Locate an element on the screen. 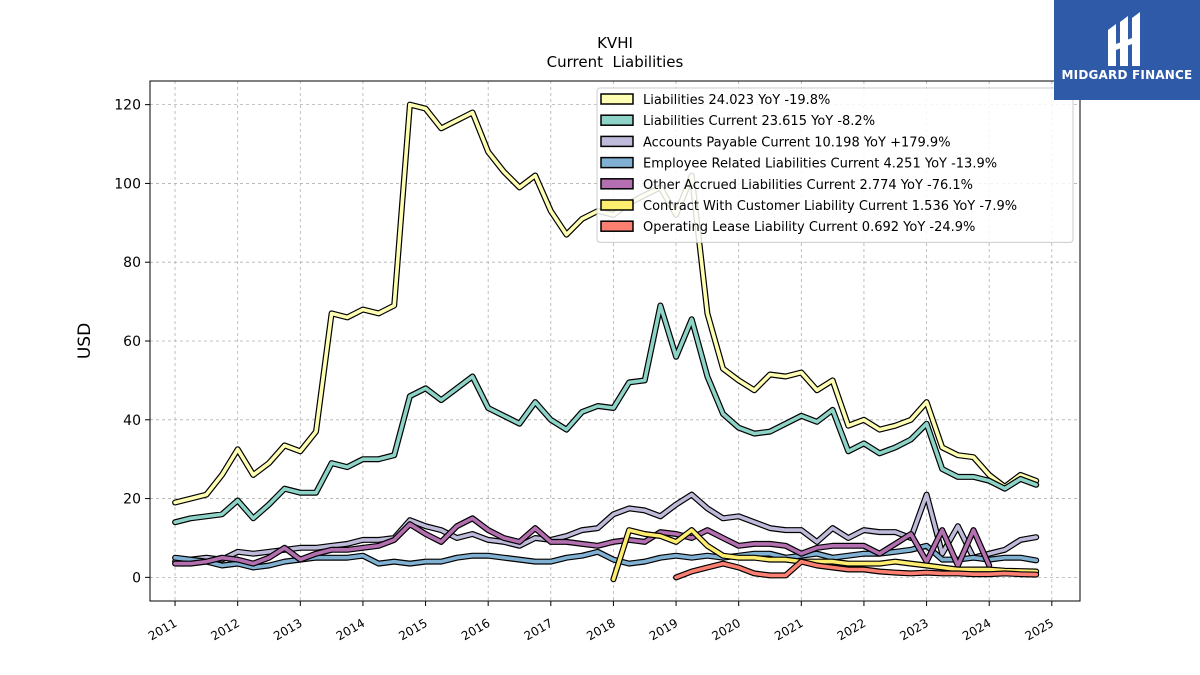 The image size is (1200, 675). x-tick-label: 2018 is located at coordinates (600, 629).